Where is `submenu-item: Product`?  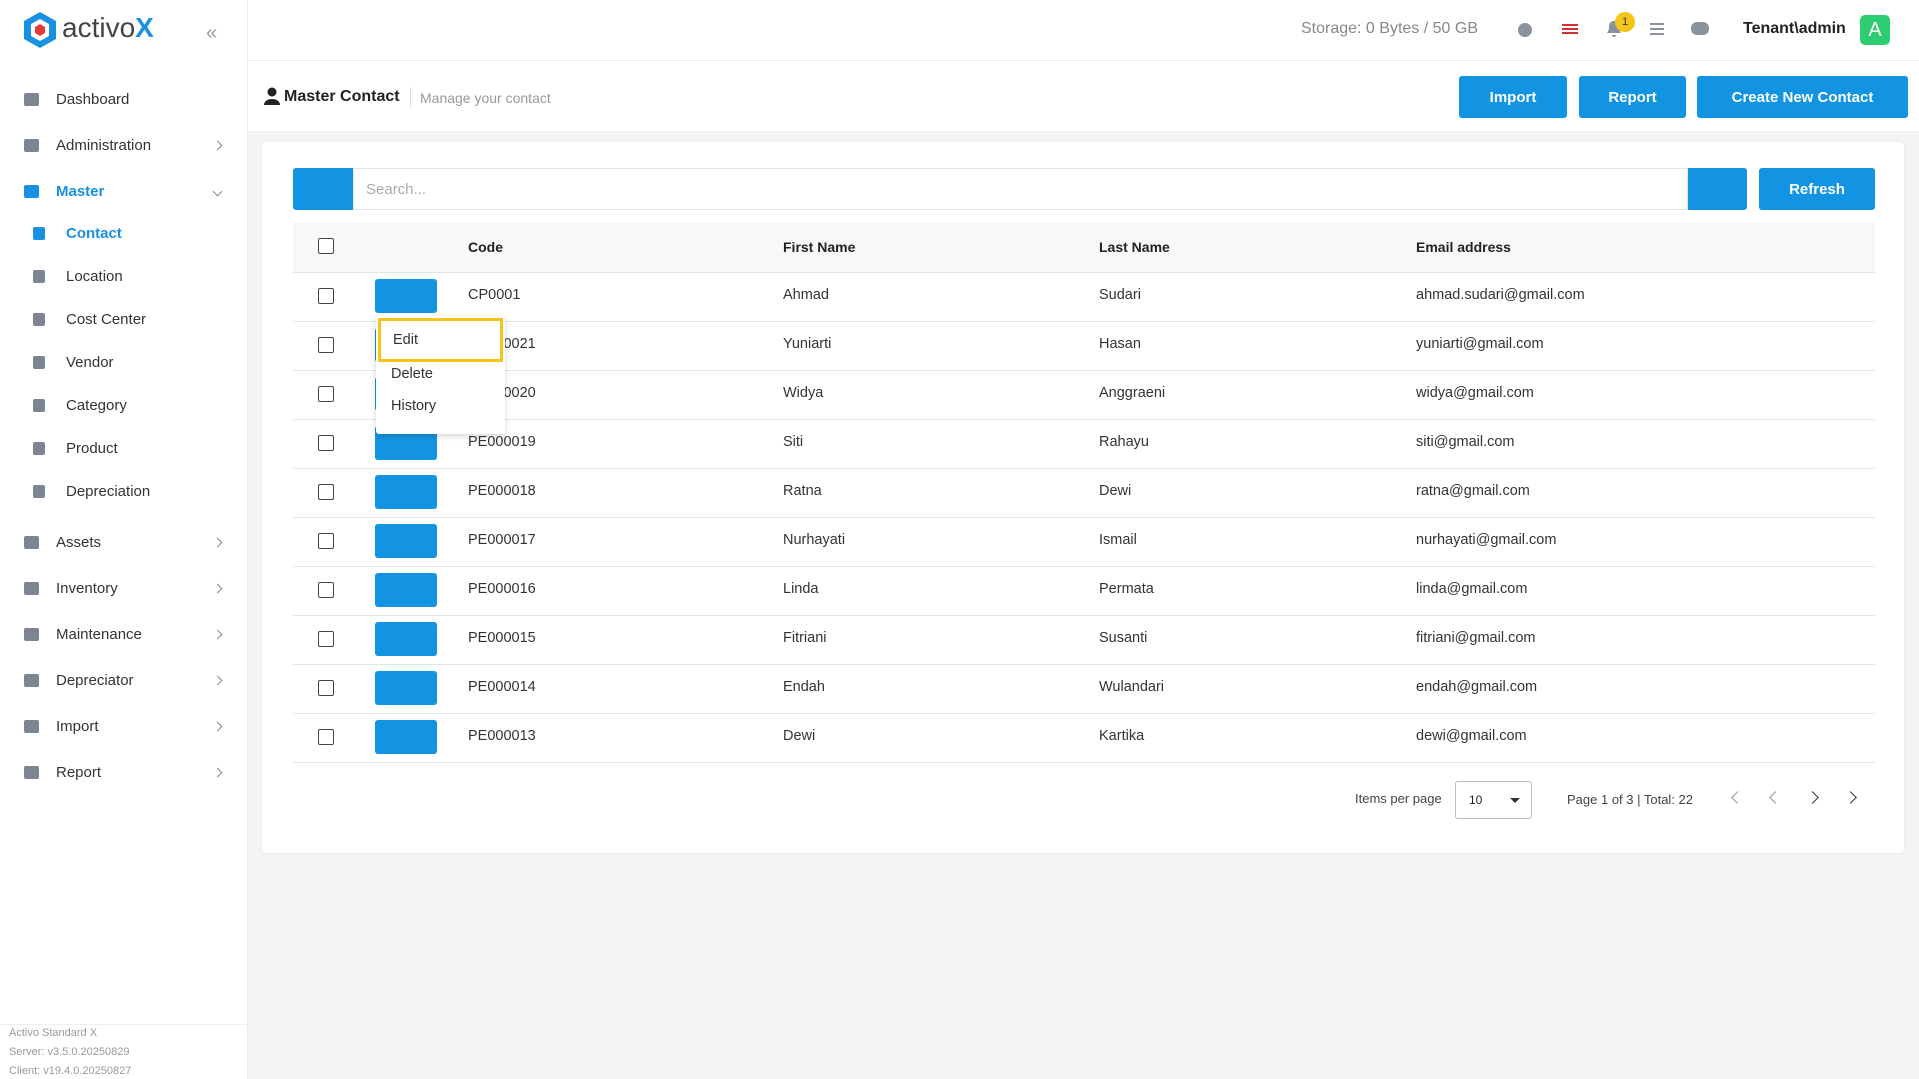 submenu-item: Product is located at coordinates (124, 448).